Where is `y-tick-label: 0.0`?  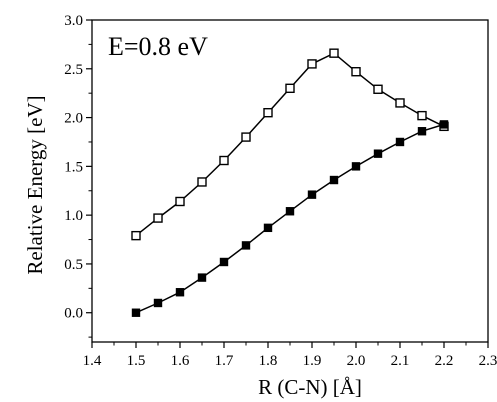
y-tick-label: 0.0 is located at coordinates (73, 314).